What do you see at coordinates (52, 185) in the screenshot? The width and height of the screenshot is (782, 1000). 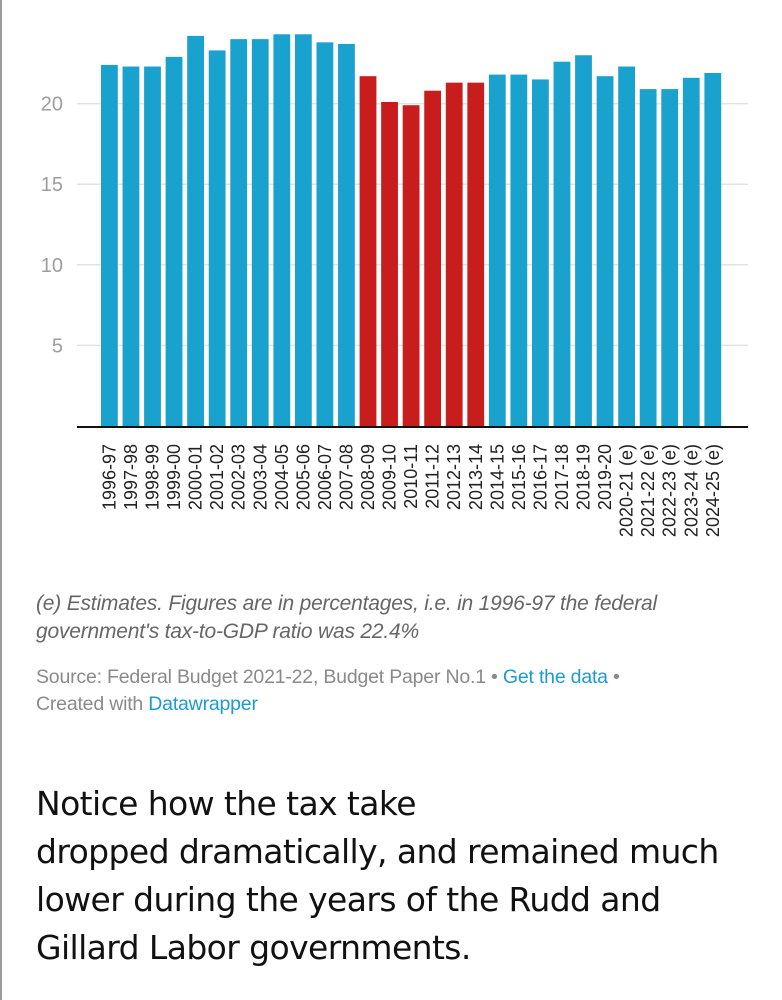 I see `y-tick-label: 15` at bounding box center [52, 185].